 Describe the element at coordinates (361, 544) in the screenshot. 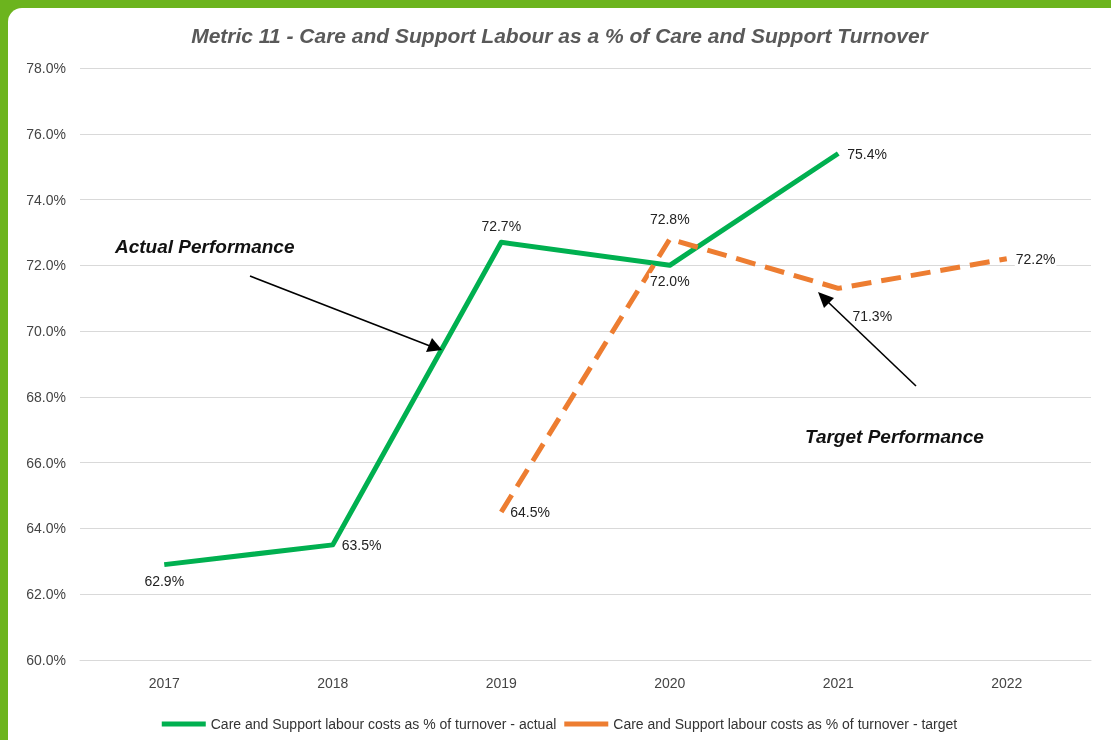

I see `data-label: 63.5%` at that location.